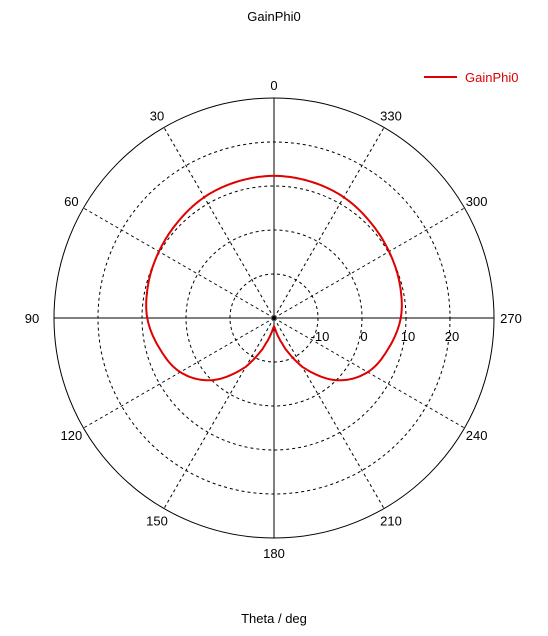 The width and height of the screenshot is (548, 636). I want to click on radial-tick-label: 20, so click(452, 336).